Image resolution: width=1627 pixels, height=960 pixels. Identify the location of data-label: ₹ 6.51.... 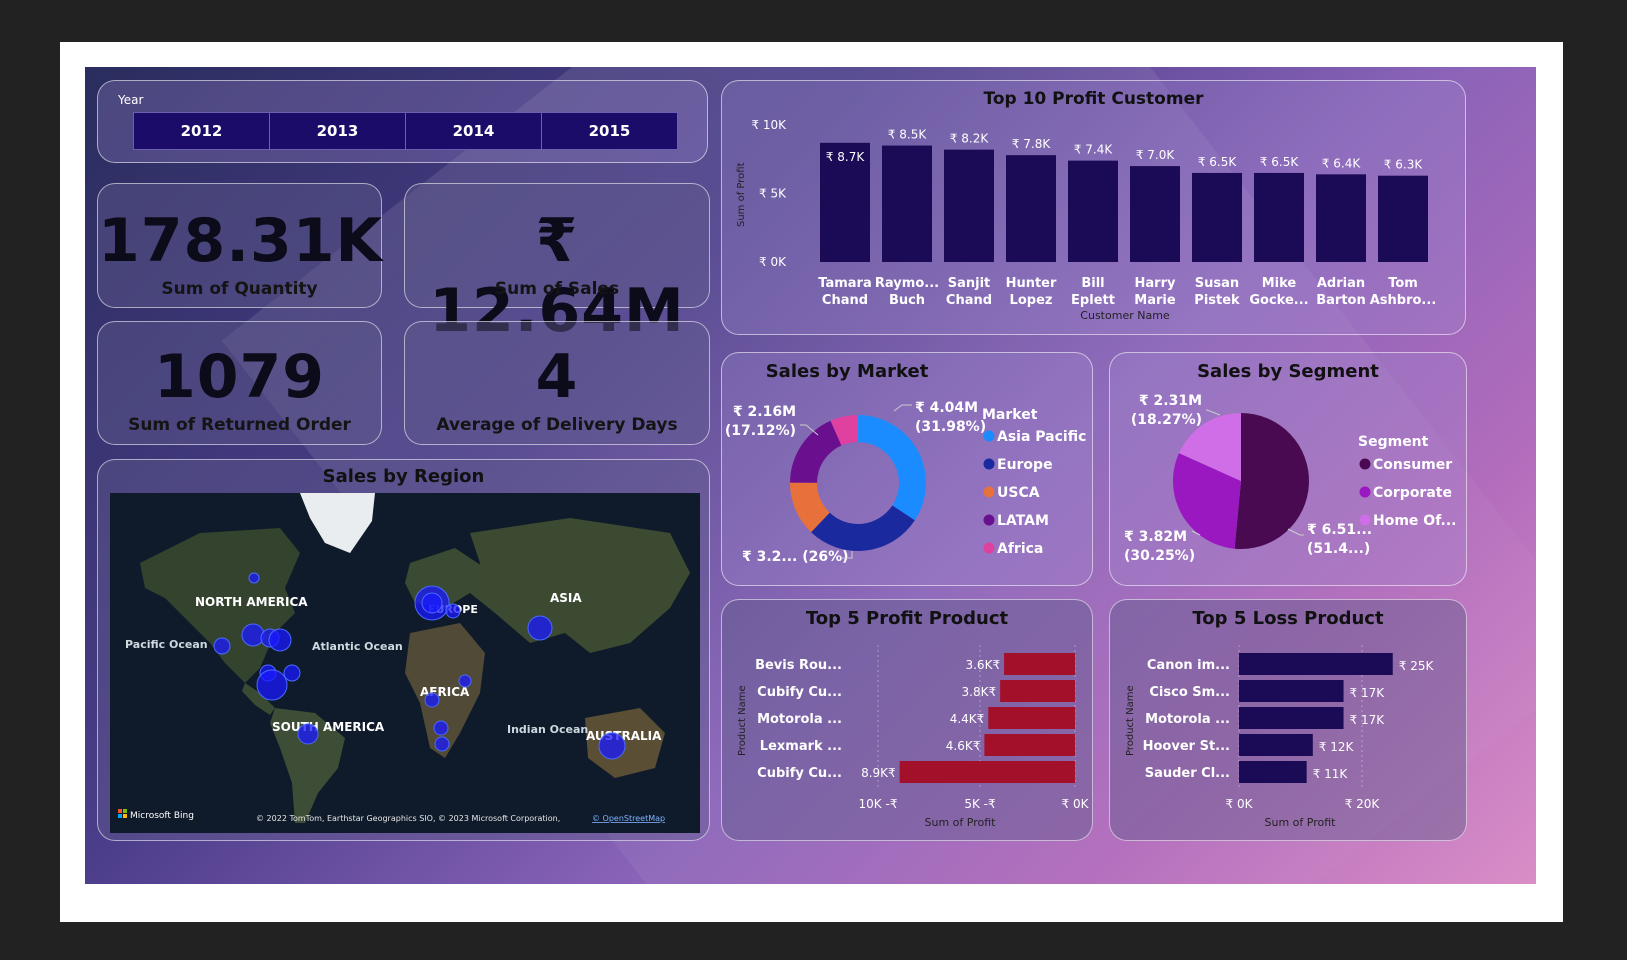
(1339, 530).